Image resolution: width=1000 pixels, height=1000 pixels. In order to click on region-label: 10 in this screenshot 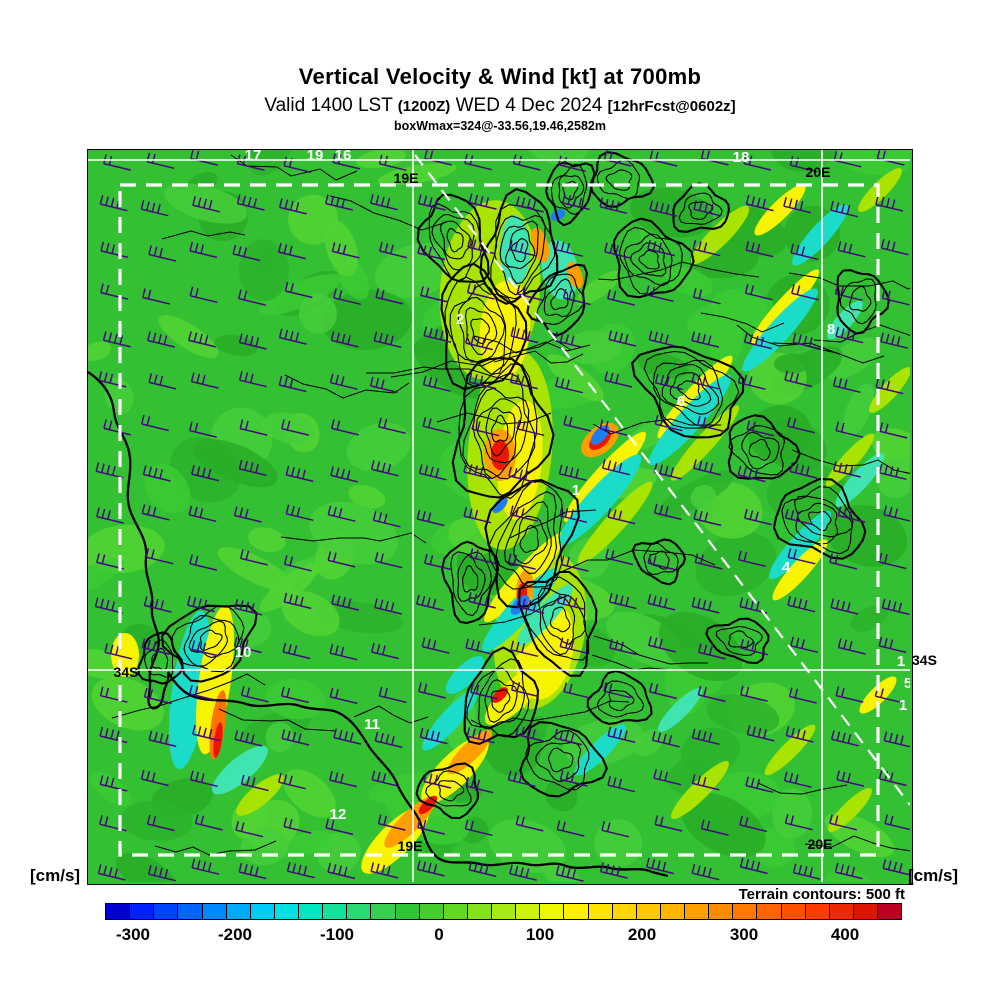, I will do `click(243, 652)`.